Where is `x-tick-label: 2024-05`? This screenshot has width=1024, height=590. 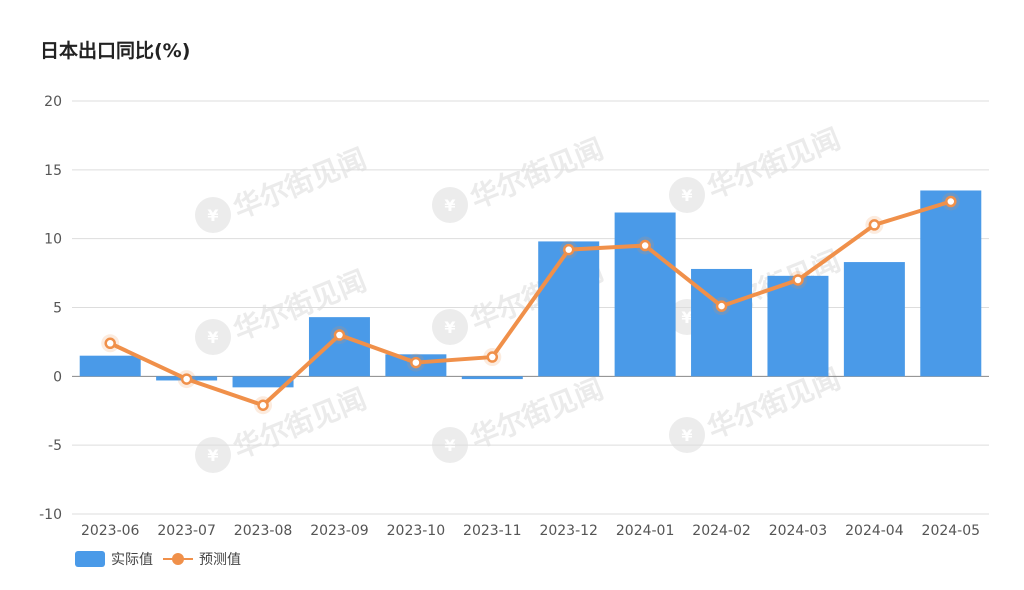 x-tick-label: 2024-05 is located at coordinates (951, 531).